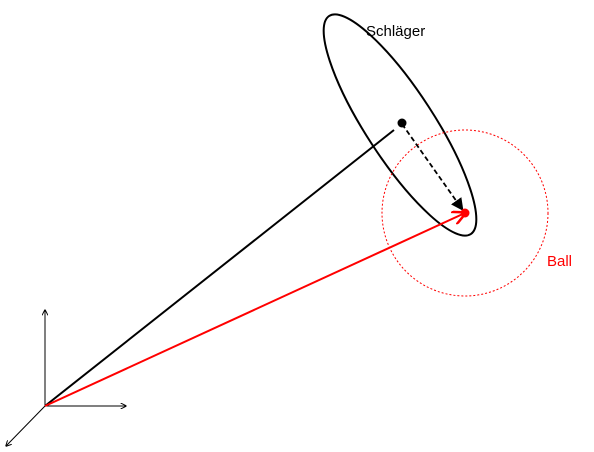  What do you see at coordinates (26, 425) in the screenshot?
I see `z-axis` at bounding box center [26, 425].